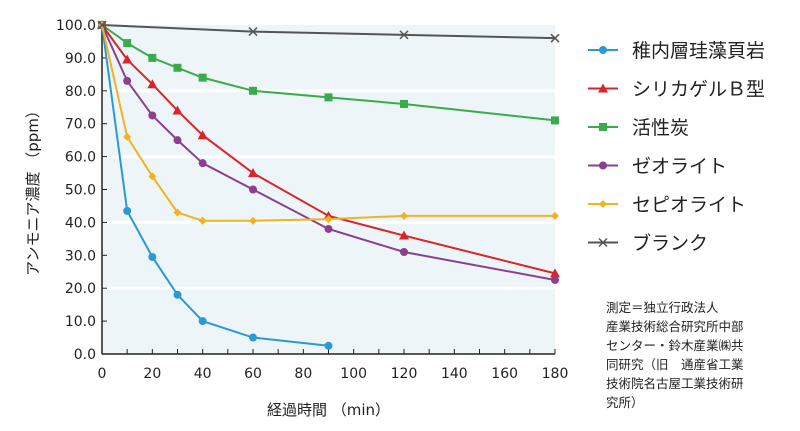  Describe the element at coordinates (328, 410) in the screenshot. I see `x-axis-label: 経過時間 （min）` at that location.